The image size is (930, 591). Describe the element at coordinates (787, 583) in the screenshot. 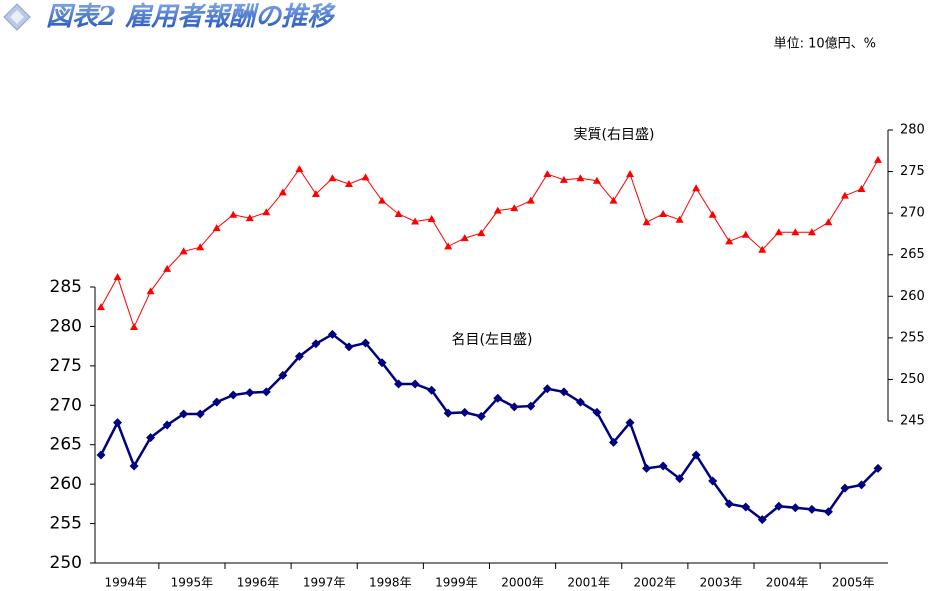

I see `x-tick-label: 2004年` at that location.